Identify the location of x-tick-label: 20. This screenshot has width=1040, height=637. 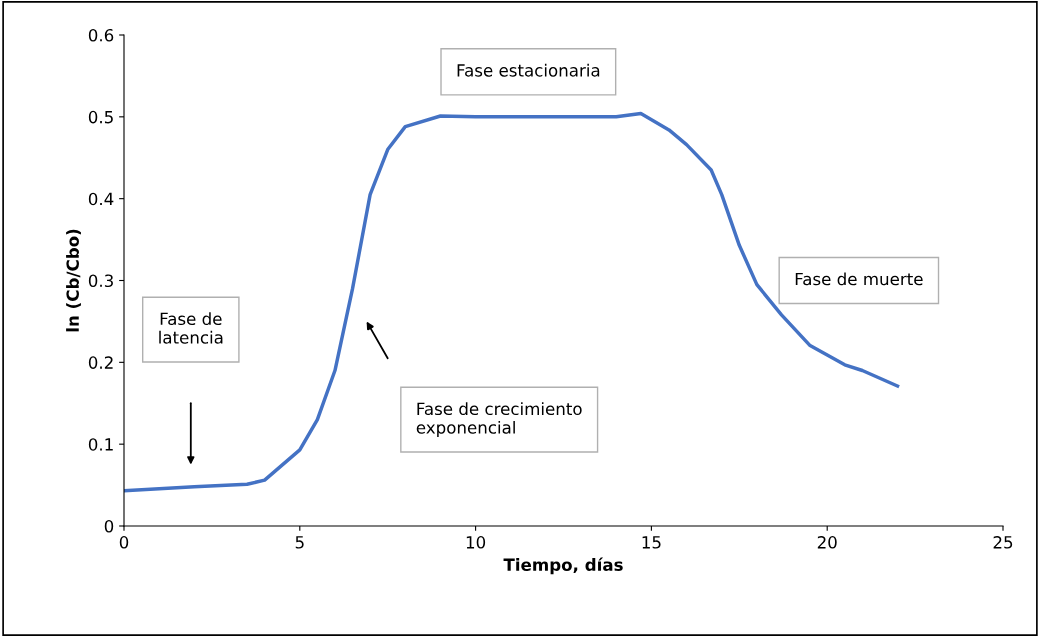
(827, 542).